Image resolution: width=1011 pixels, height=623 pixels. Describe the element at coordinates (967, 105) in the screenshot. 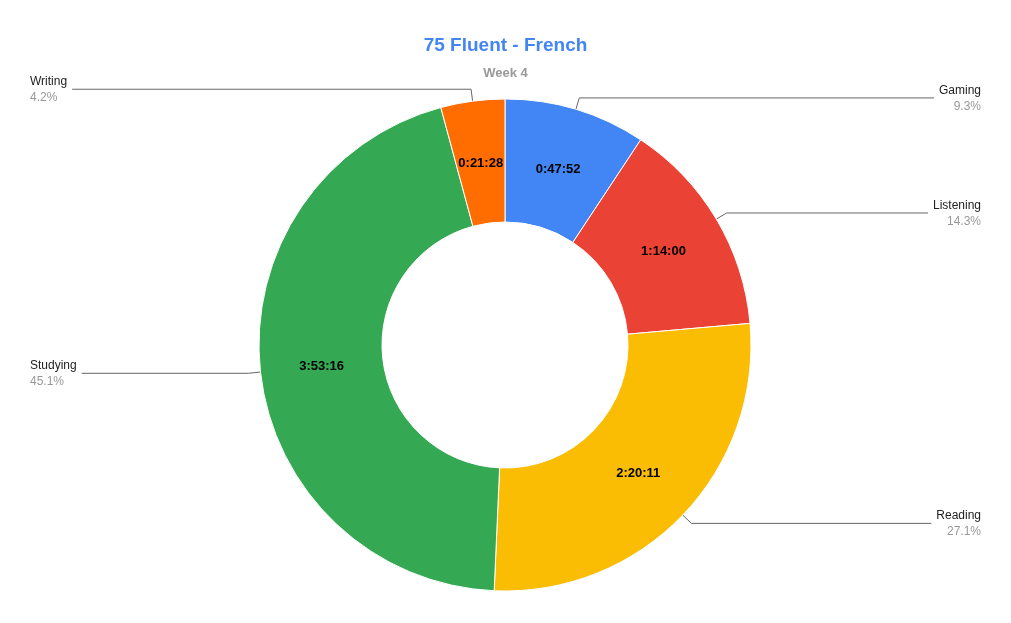

I see `data-label: 9.3%` at that location.